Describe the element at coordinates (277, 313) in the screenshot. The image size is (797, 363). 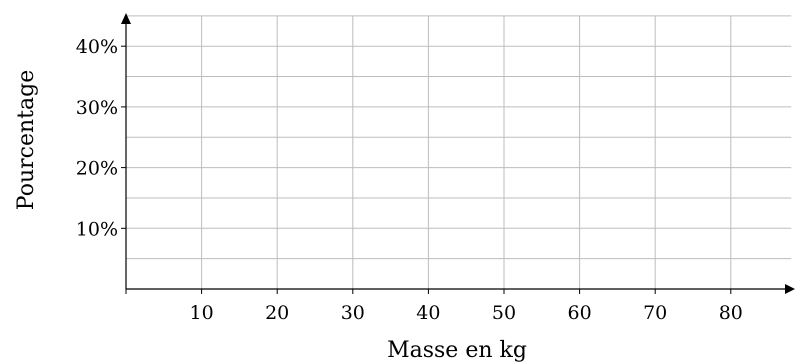
I see `x-tick-label: 20` at that location.